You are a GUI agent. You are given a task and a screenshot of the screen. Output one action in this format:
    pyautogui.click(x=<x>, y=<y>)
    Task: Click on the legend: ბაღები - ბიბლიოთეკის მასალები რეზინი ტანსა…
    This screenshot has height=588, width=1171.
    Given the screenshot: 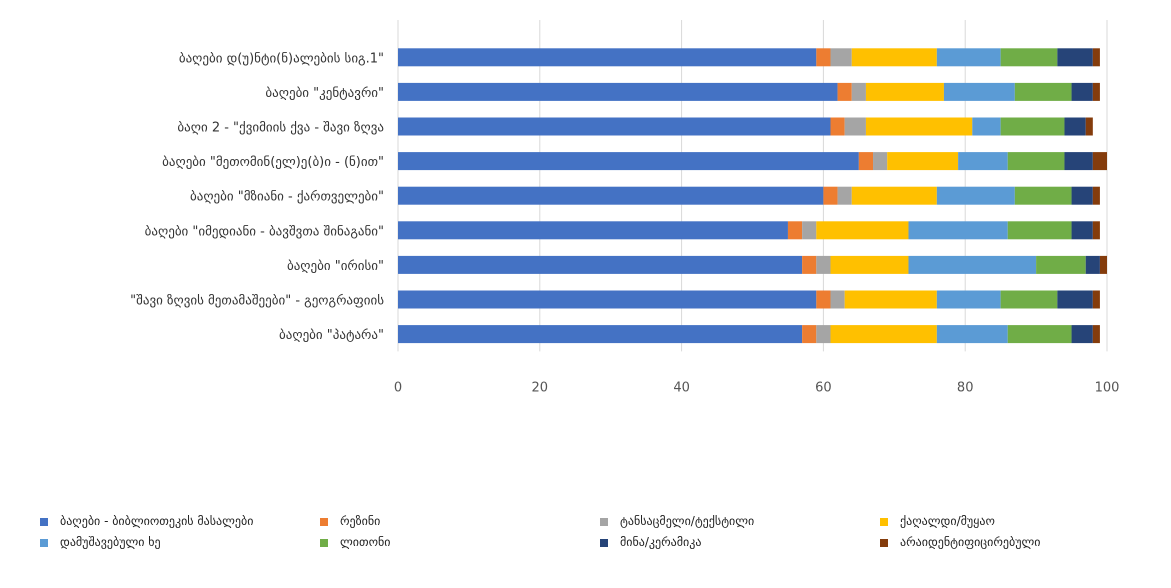 What is the action you would take?
    pyautogui.click(x=600, y=532)
    